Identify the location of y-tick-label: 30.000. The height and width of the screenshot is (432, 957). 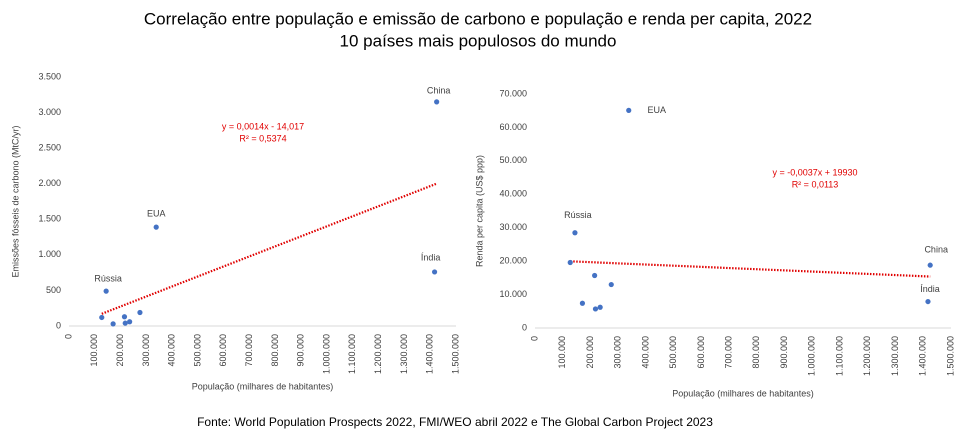
(513, 227).